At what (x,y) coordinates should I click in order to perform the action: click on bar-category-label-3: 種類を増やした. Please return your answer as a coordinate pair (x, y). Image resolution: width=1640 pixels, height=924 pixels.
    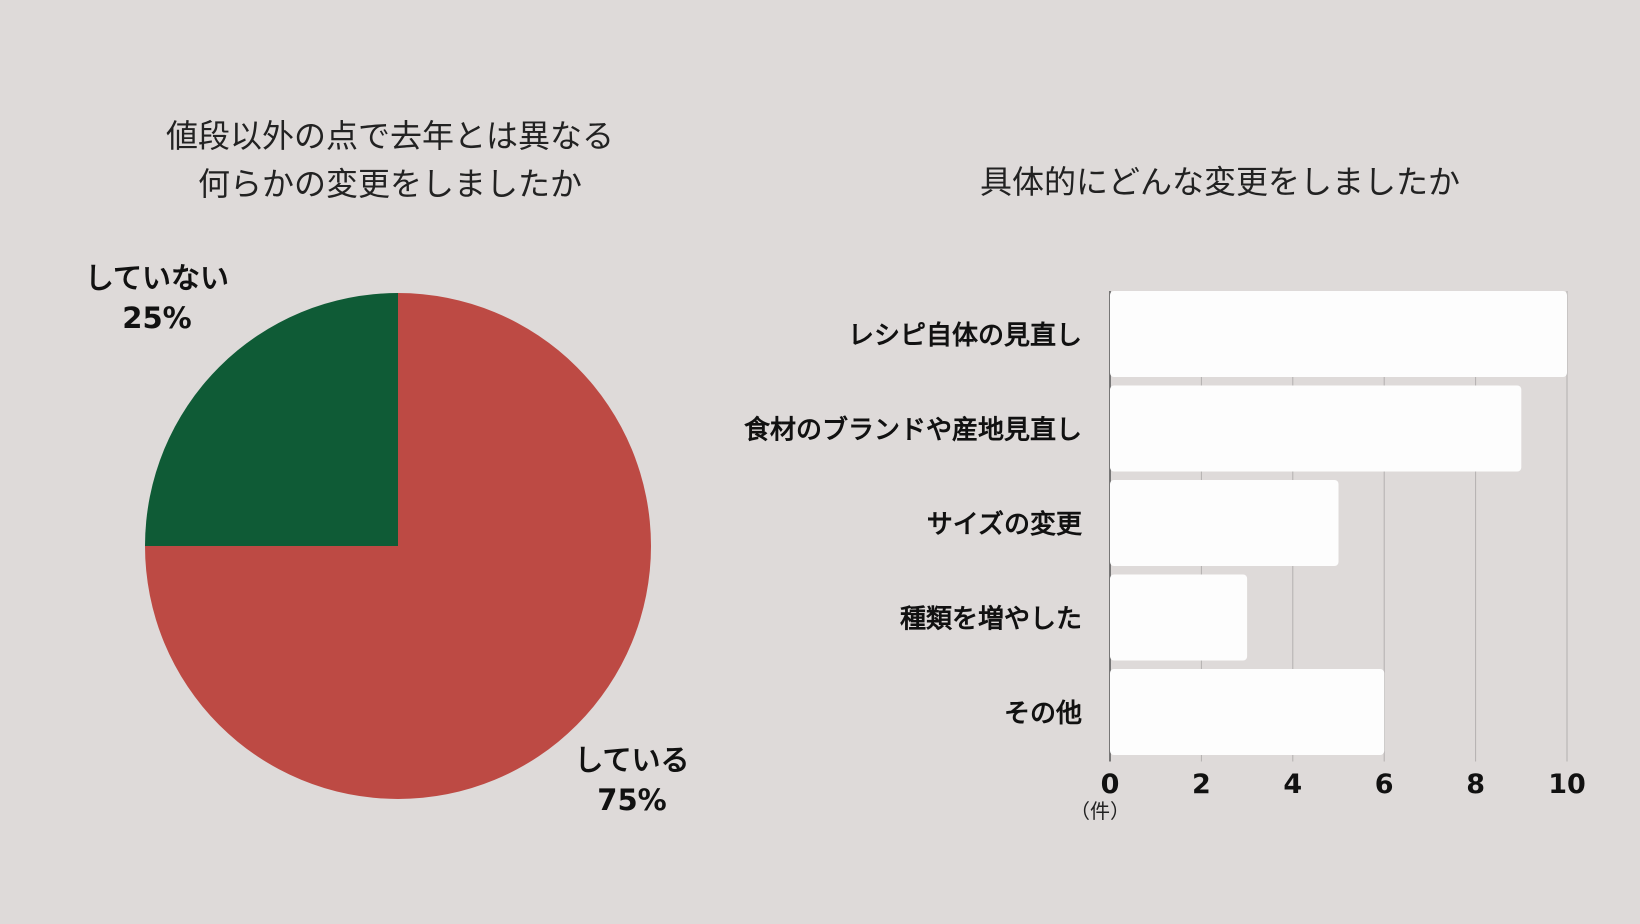
    Looking at the image, I should click on (991, 620).